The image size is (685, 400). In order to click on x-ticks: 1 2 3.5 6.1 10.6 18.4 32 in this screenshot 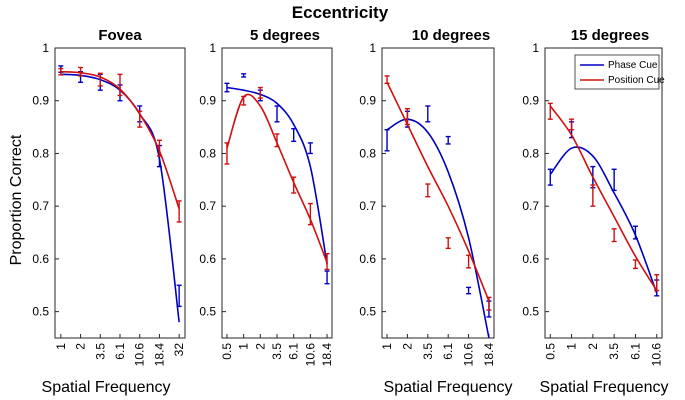, I will do `click(120, 350)`.